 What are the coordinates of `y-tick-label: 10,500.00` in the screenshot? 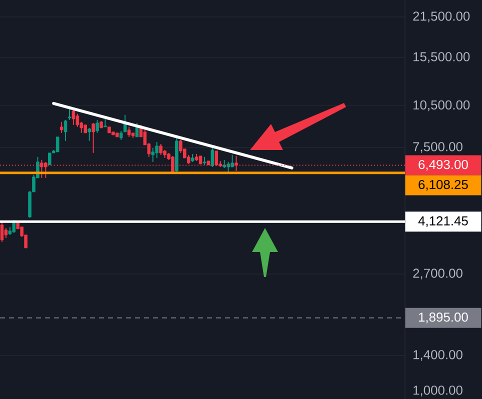 It's located at (442, 106).